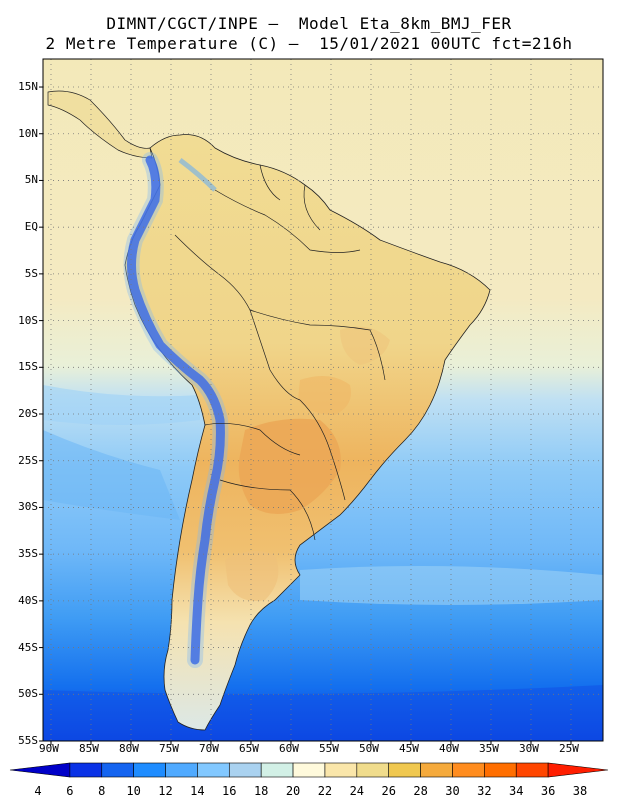  Describe the element at coordinates (31, 180) in the screenshot. I see `lat-label: 5N` at that location.